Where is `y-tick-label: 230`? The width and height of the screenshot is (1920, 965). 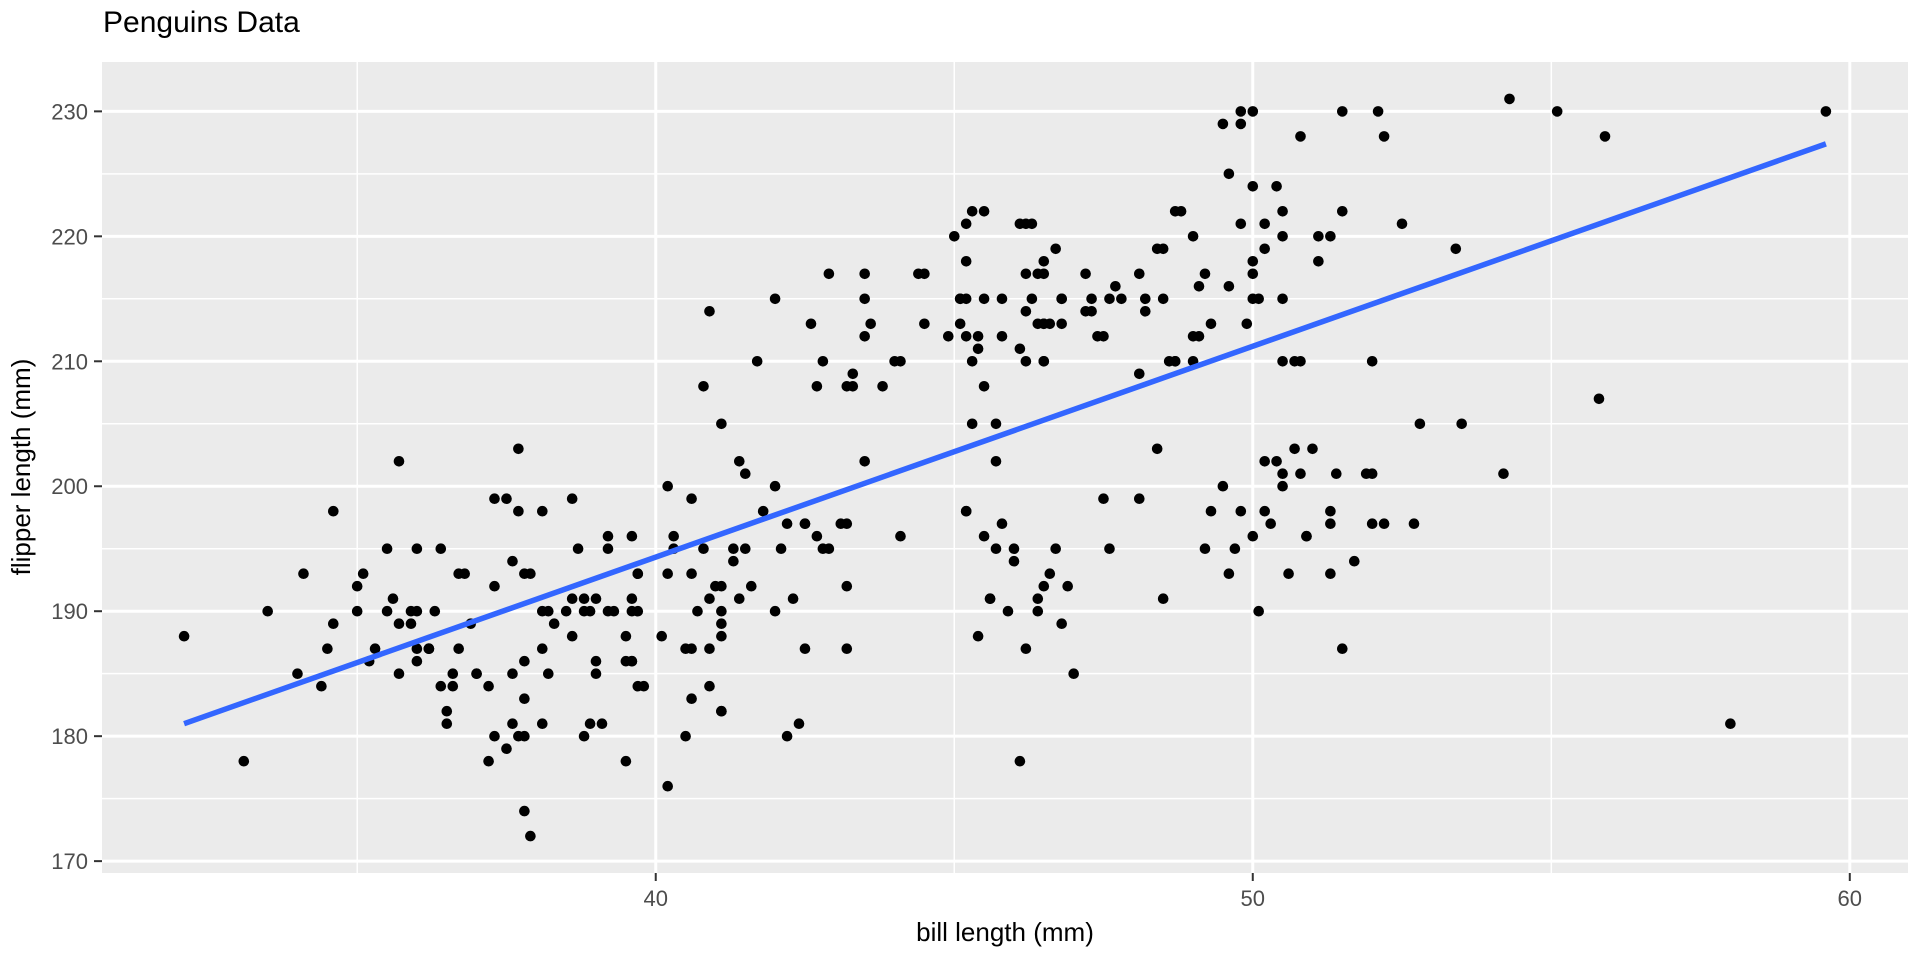 y-tick-label: 230 is located at coordinates (69, 111).